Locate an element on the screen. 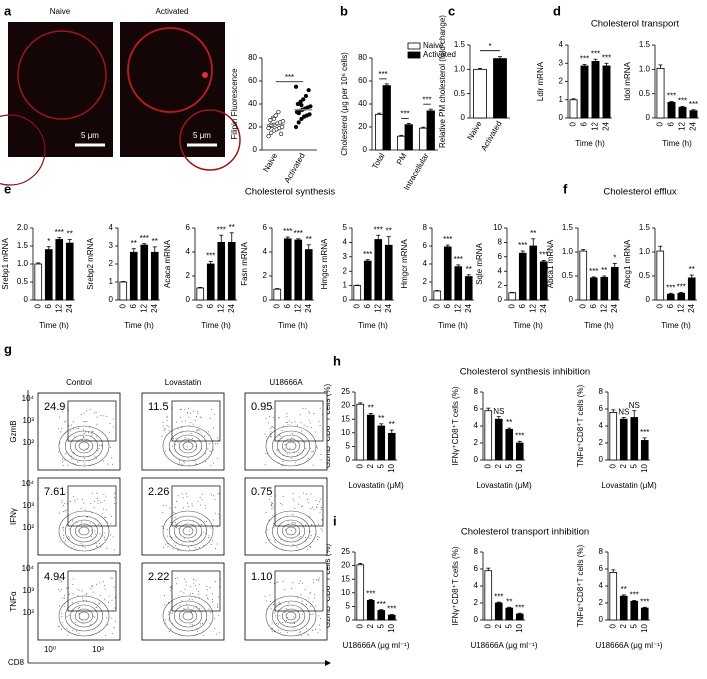  flow-x-tick-label: 10⁰ is located at coordinates (50, 649).